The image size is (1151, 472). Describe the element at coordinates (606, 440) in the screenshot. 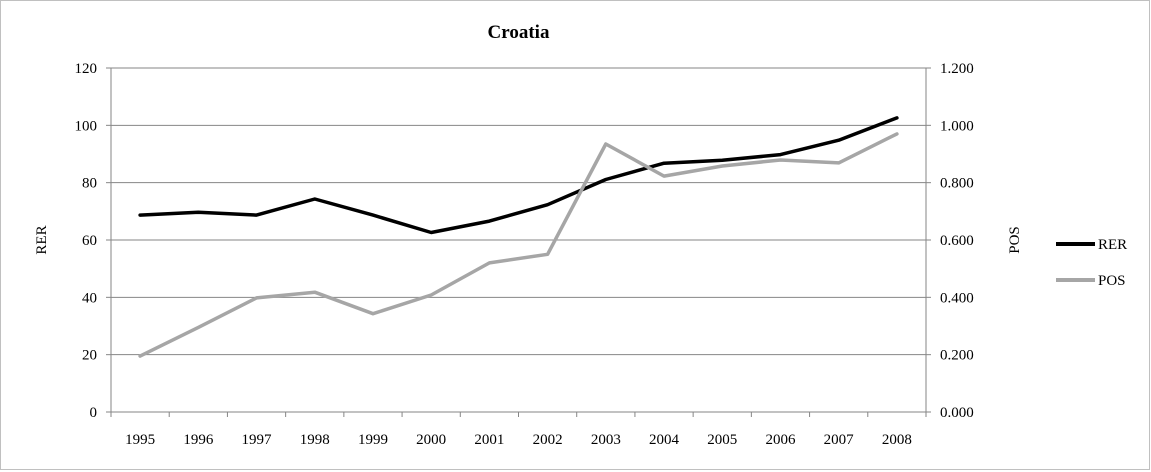

I see `x-tick-label: 2003` at that location.